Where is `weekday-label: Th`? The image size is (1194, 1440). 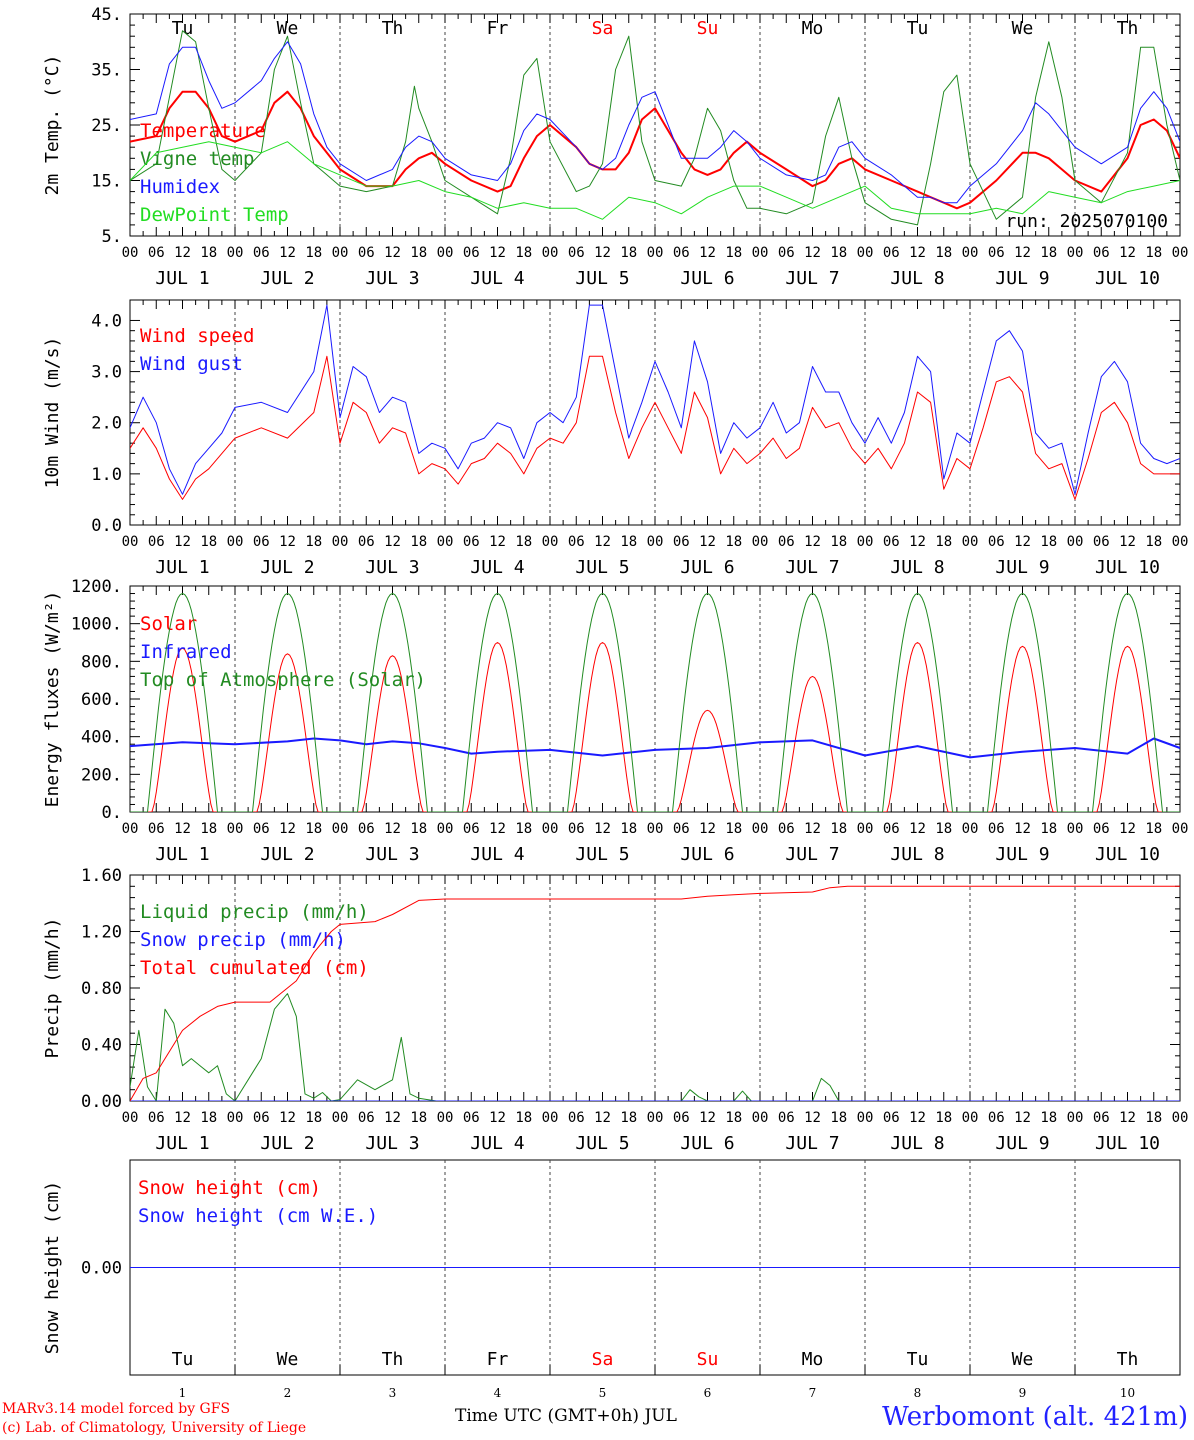 weekday-label: Th is located at coordinates (393, 28).